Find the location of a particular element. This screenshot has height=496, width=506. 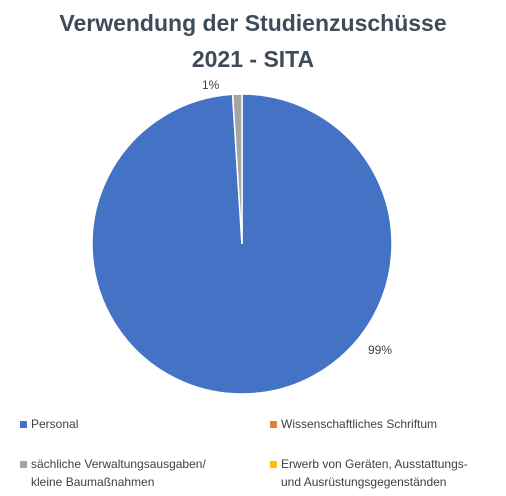

legend-swatch-geraete is located at coordinates (273, 464).